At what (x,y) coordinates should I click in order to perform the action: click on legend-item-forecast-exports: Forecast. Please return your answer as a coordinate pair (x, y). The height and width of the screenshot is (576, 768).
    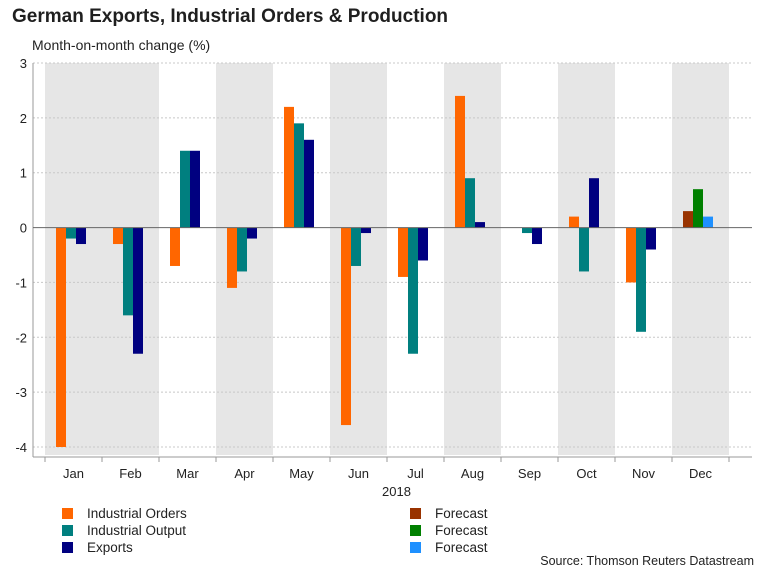
    Looking at the image, I should click on (449, 547).